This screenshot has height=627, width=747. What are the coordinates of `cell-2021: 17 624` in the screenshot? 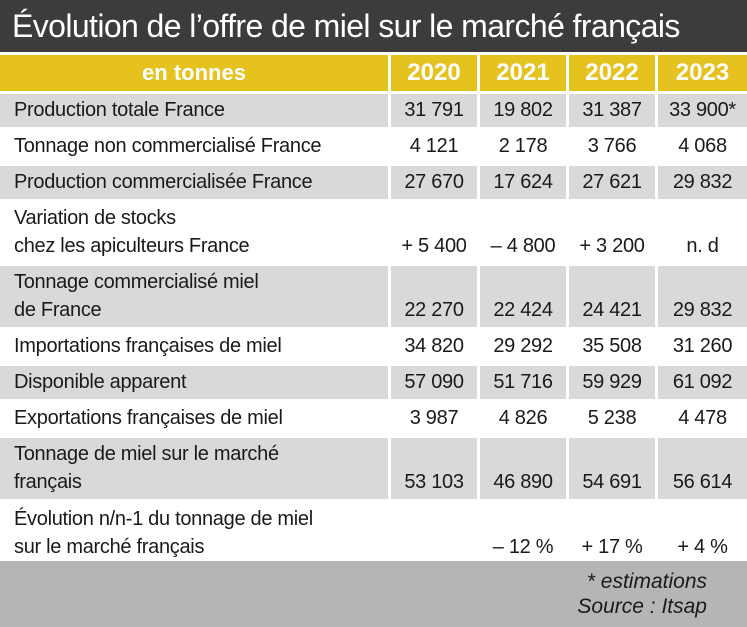 It's located at (524, 181).